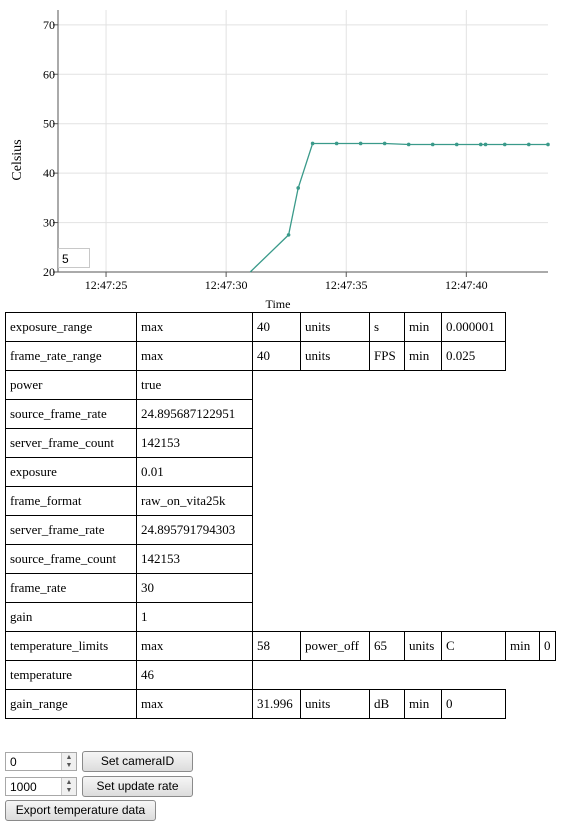 Image resolution: width=577 pixels, height=833 pixels. Describe the element at coordinates (137, 786) in the screenshot. I see `set-update-rate-button: Set update rate` at that location.